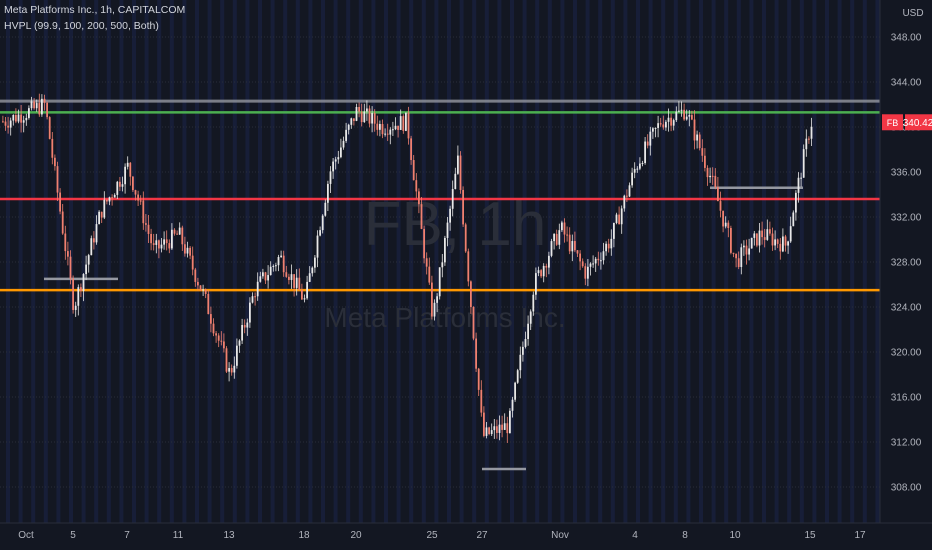  I want to click on time-tick-label: 7, so click(127, 535).